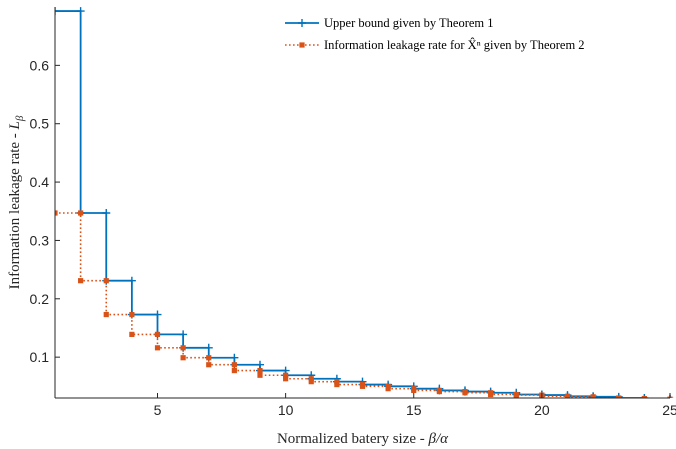 The width and height of the screenshot is (676, 449). I want to click on legend-marker-leakage-rate, so click(302, 45).